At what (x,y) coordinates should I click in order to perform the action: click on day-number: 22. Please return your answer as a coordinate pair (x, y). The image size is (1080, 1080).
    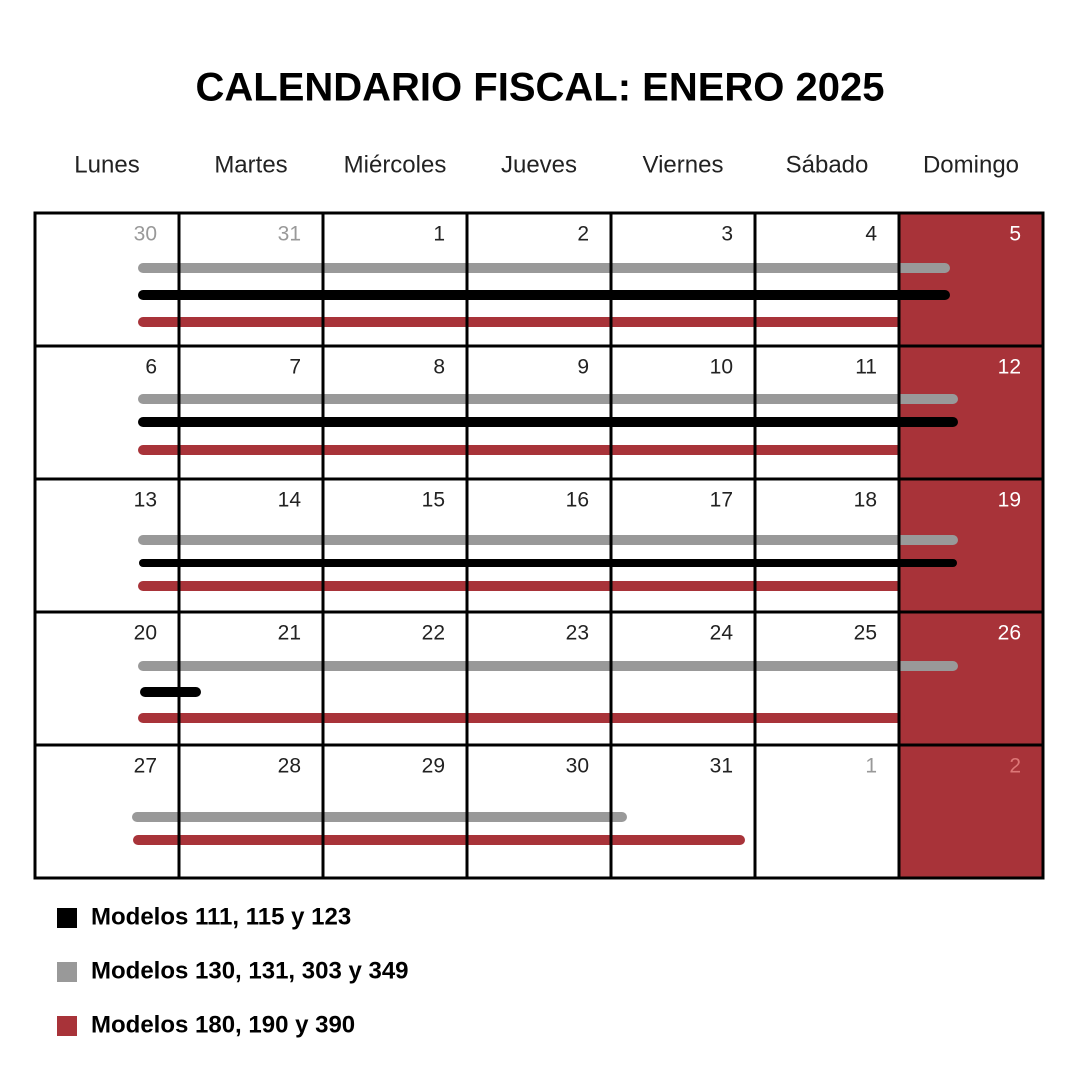
    Looking at the image, I should click on (433, 633).